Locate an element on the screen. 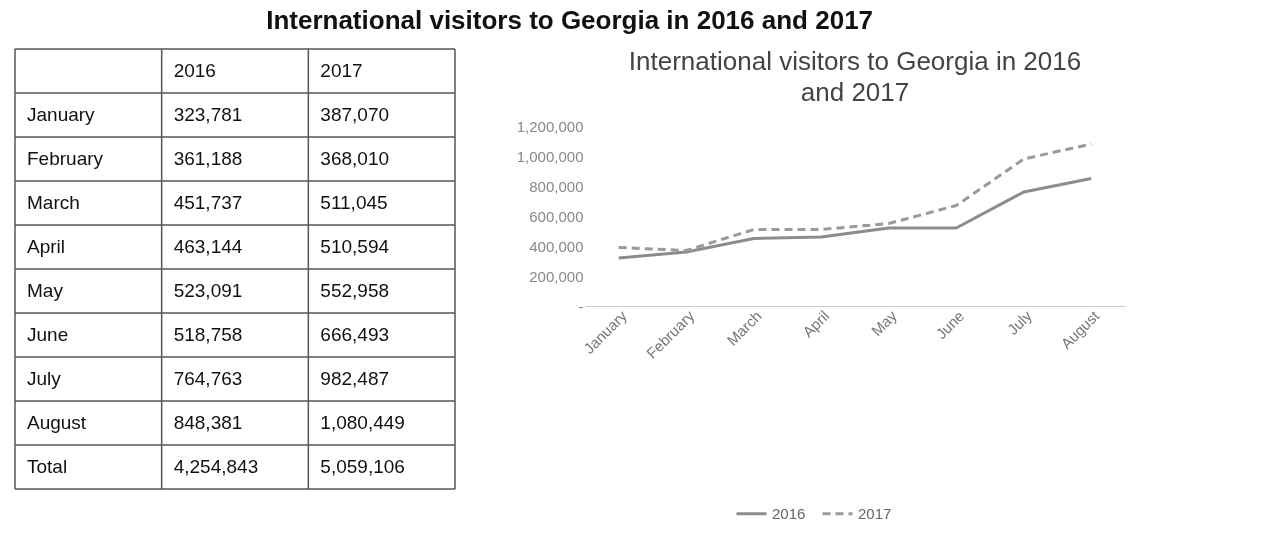 This screenshot has width=1278, height=534. data-label: 518,758 is located at coordinates (208, 334).